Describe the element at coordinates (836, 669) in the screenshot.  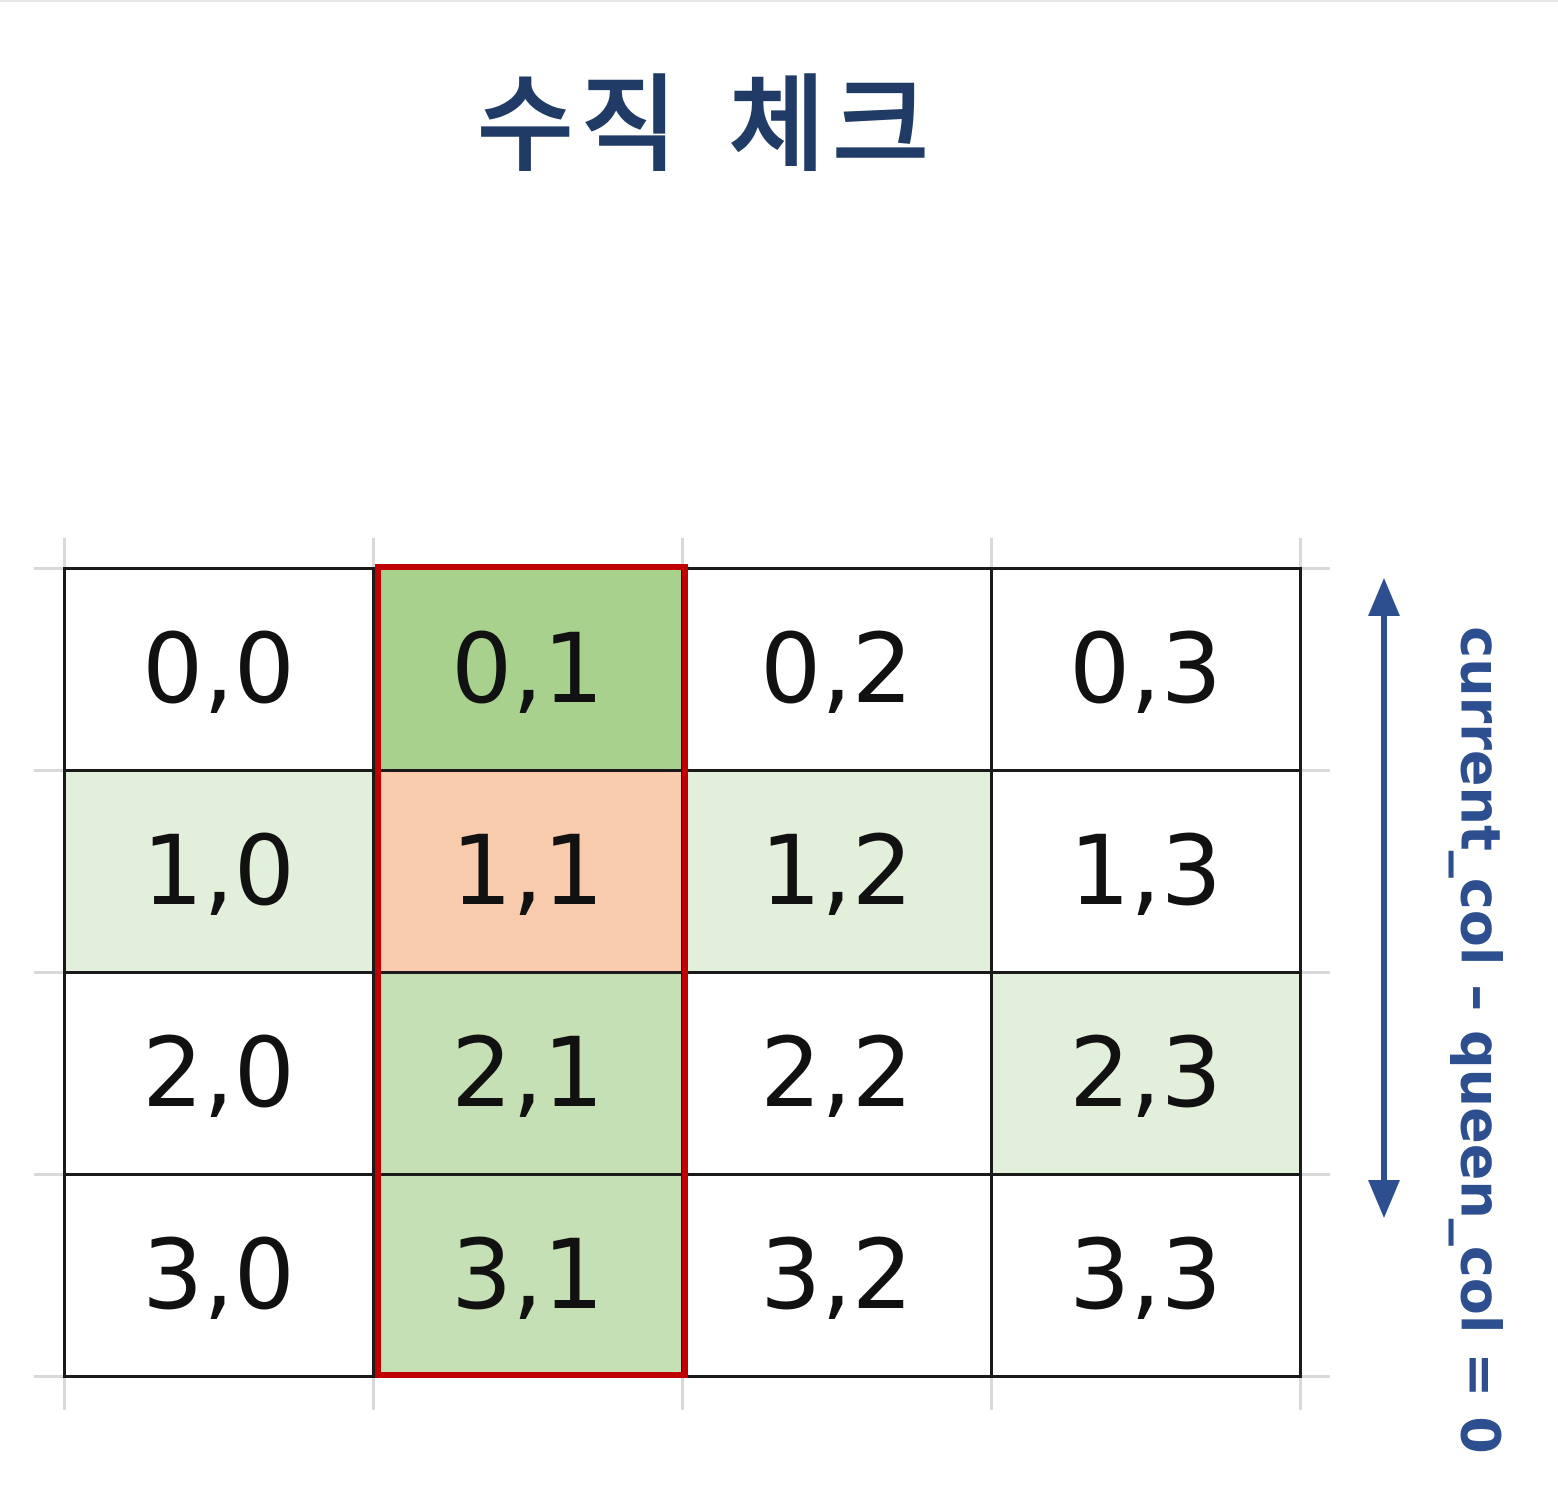
I see `board-cell: 0,2` at that location.